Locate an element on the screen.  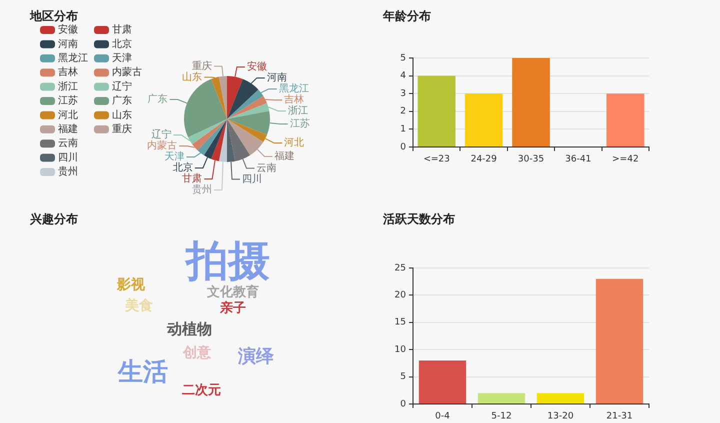
category-label: 美食 is located at coordinates (139, 306).